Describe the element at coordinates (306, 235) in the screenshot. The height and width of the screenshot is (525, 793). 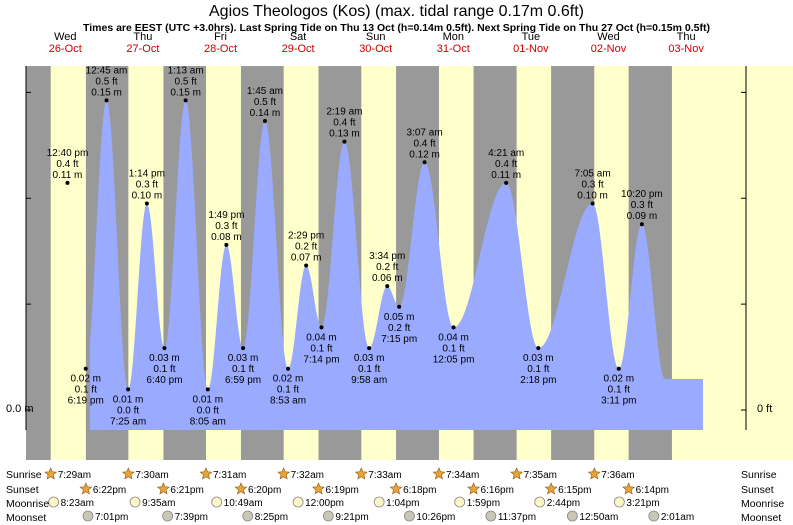
I see `high-tide-time: 2:29 pm` at that location.